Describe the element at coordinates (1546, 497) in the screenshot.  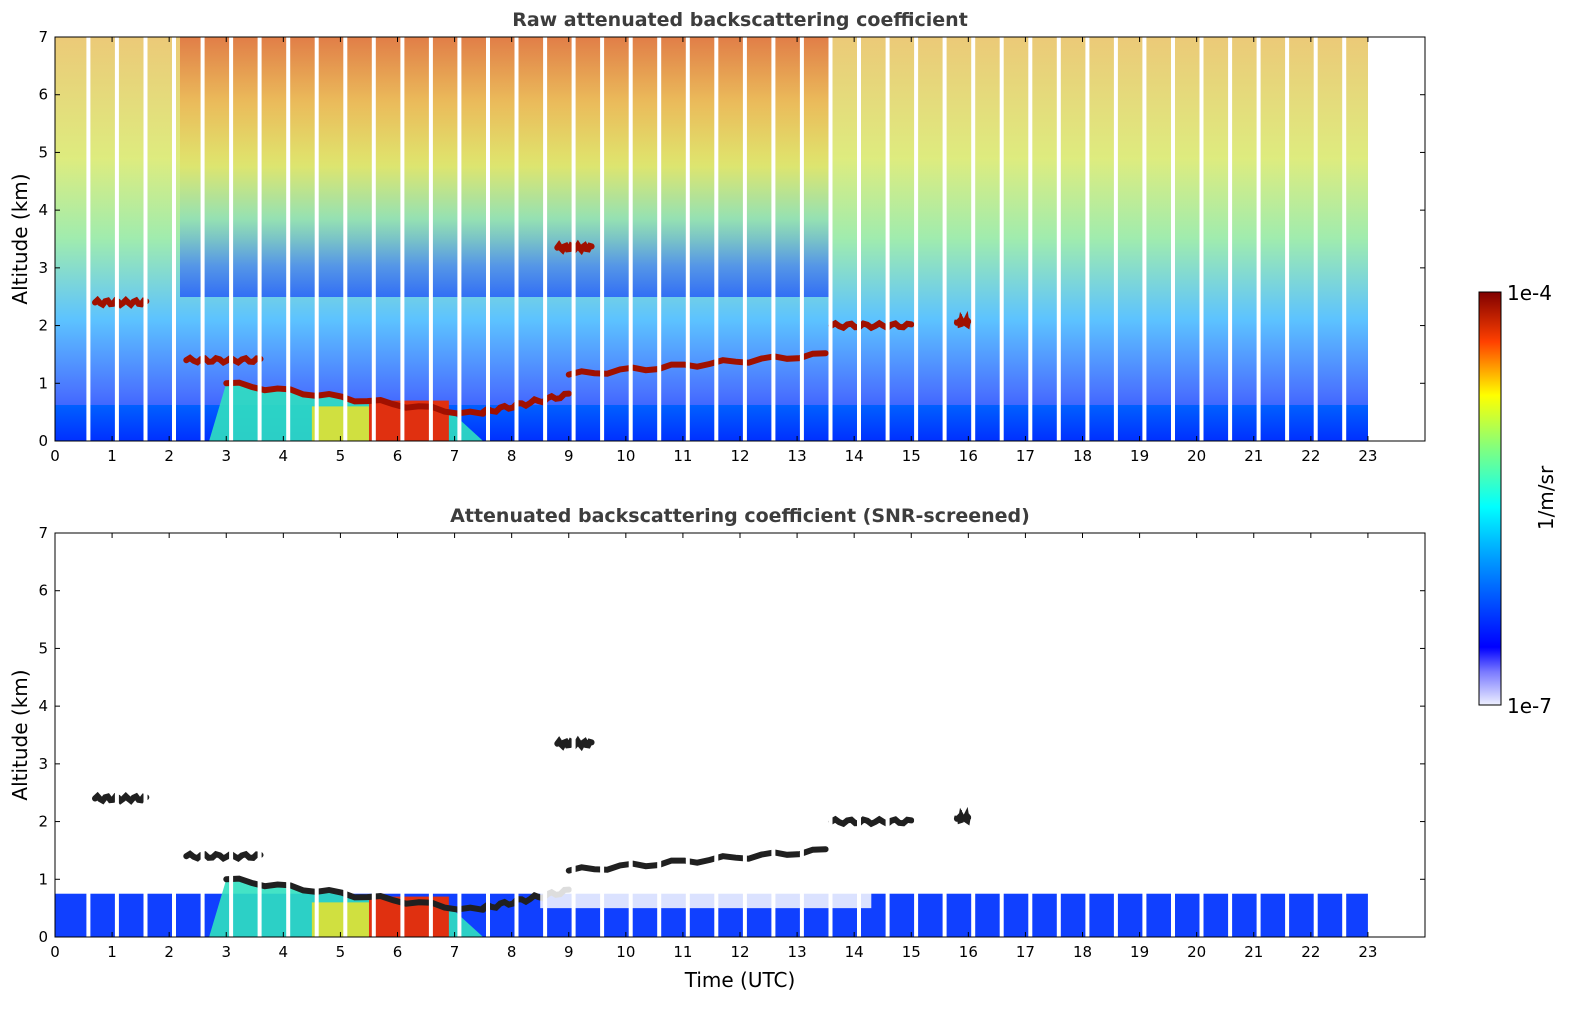
I see `colorbar-unit-label: 1/m/sr` at that location.